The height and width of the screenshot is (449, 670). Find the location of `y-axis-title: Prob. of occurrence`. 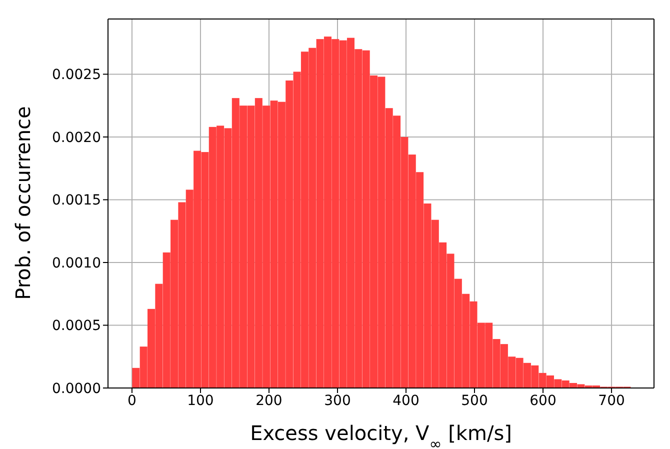

y-axis-title: Prob. of occurrence is located at coordinates (23, 203).